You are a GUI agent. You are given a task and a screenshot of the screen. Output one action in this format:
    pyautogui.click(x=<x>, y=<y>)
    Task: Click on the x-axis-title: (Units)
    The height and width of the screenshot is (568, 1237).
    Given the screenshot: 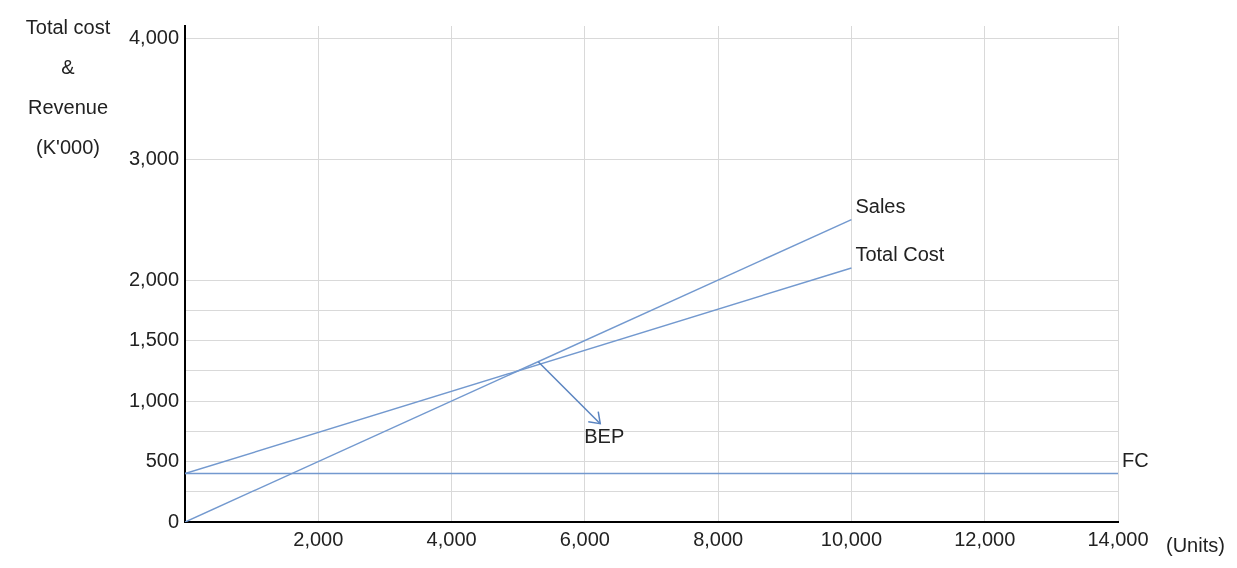 What is the action you would take?
    pyautogui.click(x=1195, y=544)
    